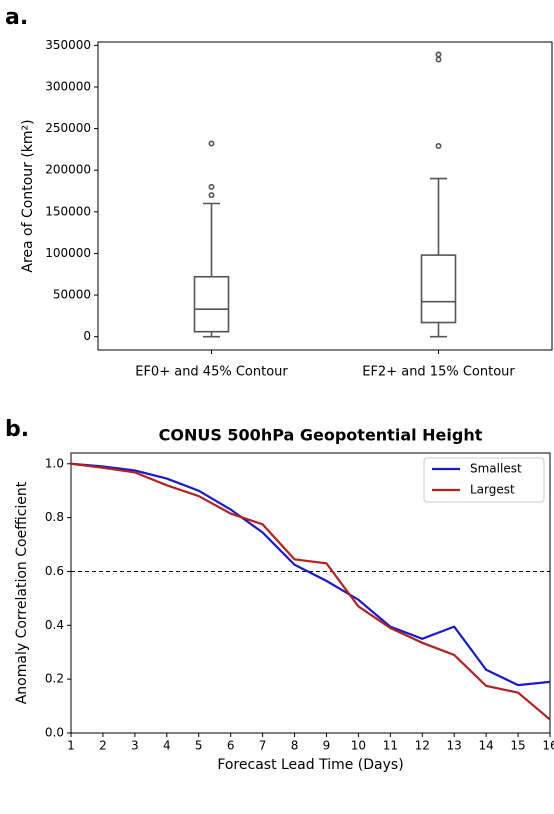 This screenshot has width=554, height=814. I want to click on x-axis-label: Forecast Lead Time (Days), so click(310, 765).